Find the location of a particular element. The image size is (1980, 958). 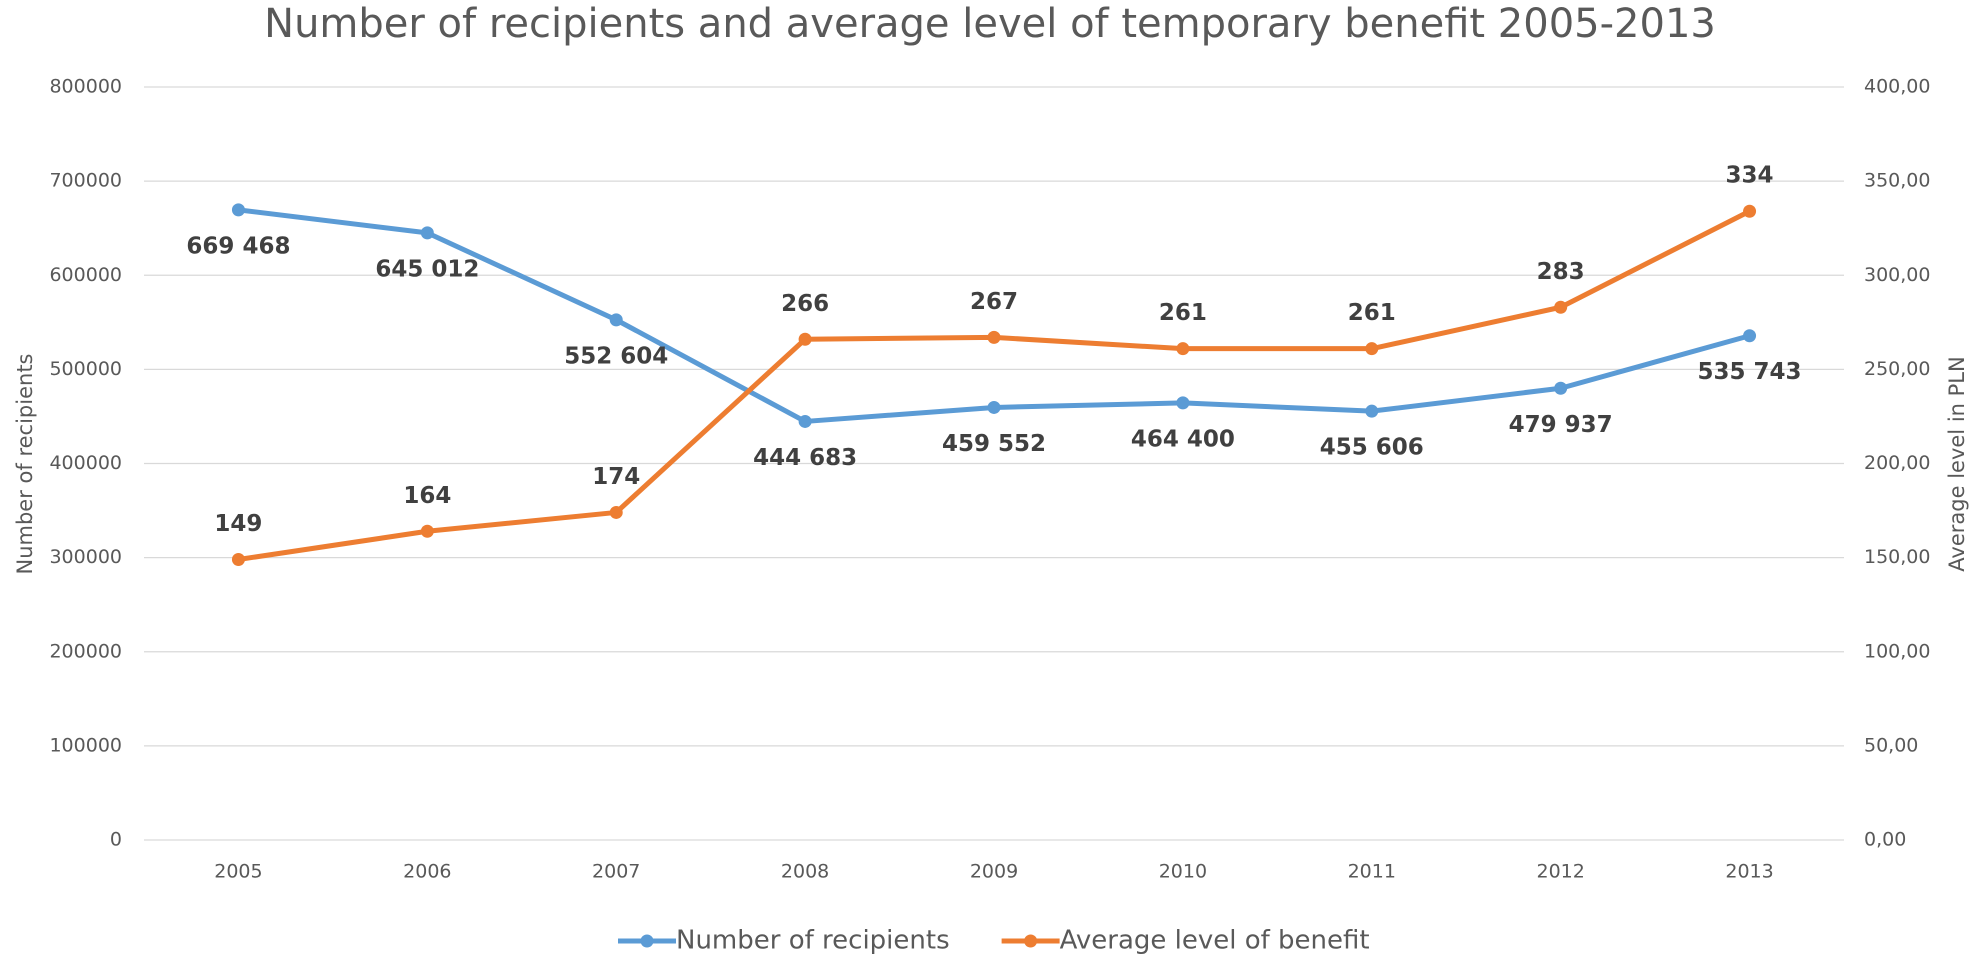

y-tick-label: 0 is located at coordinates (116, 840).